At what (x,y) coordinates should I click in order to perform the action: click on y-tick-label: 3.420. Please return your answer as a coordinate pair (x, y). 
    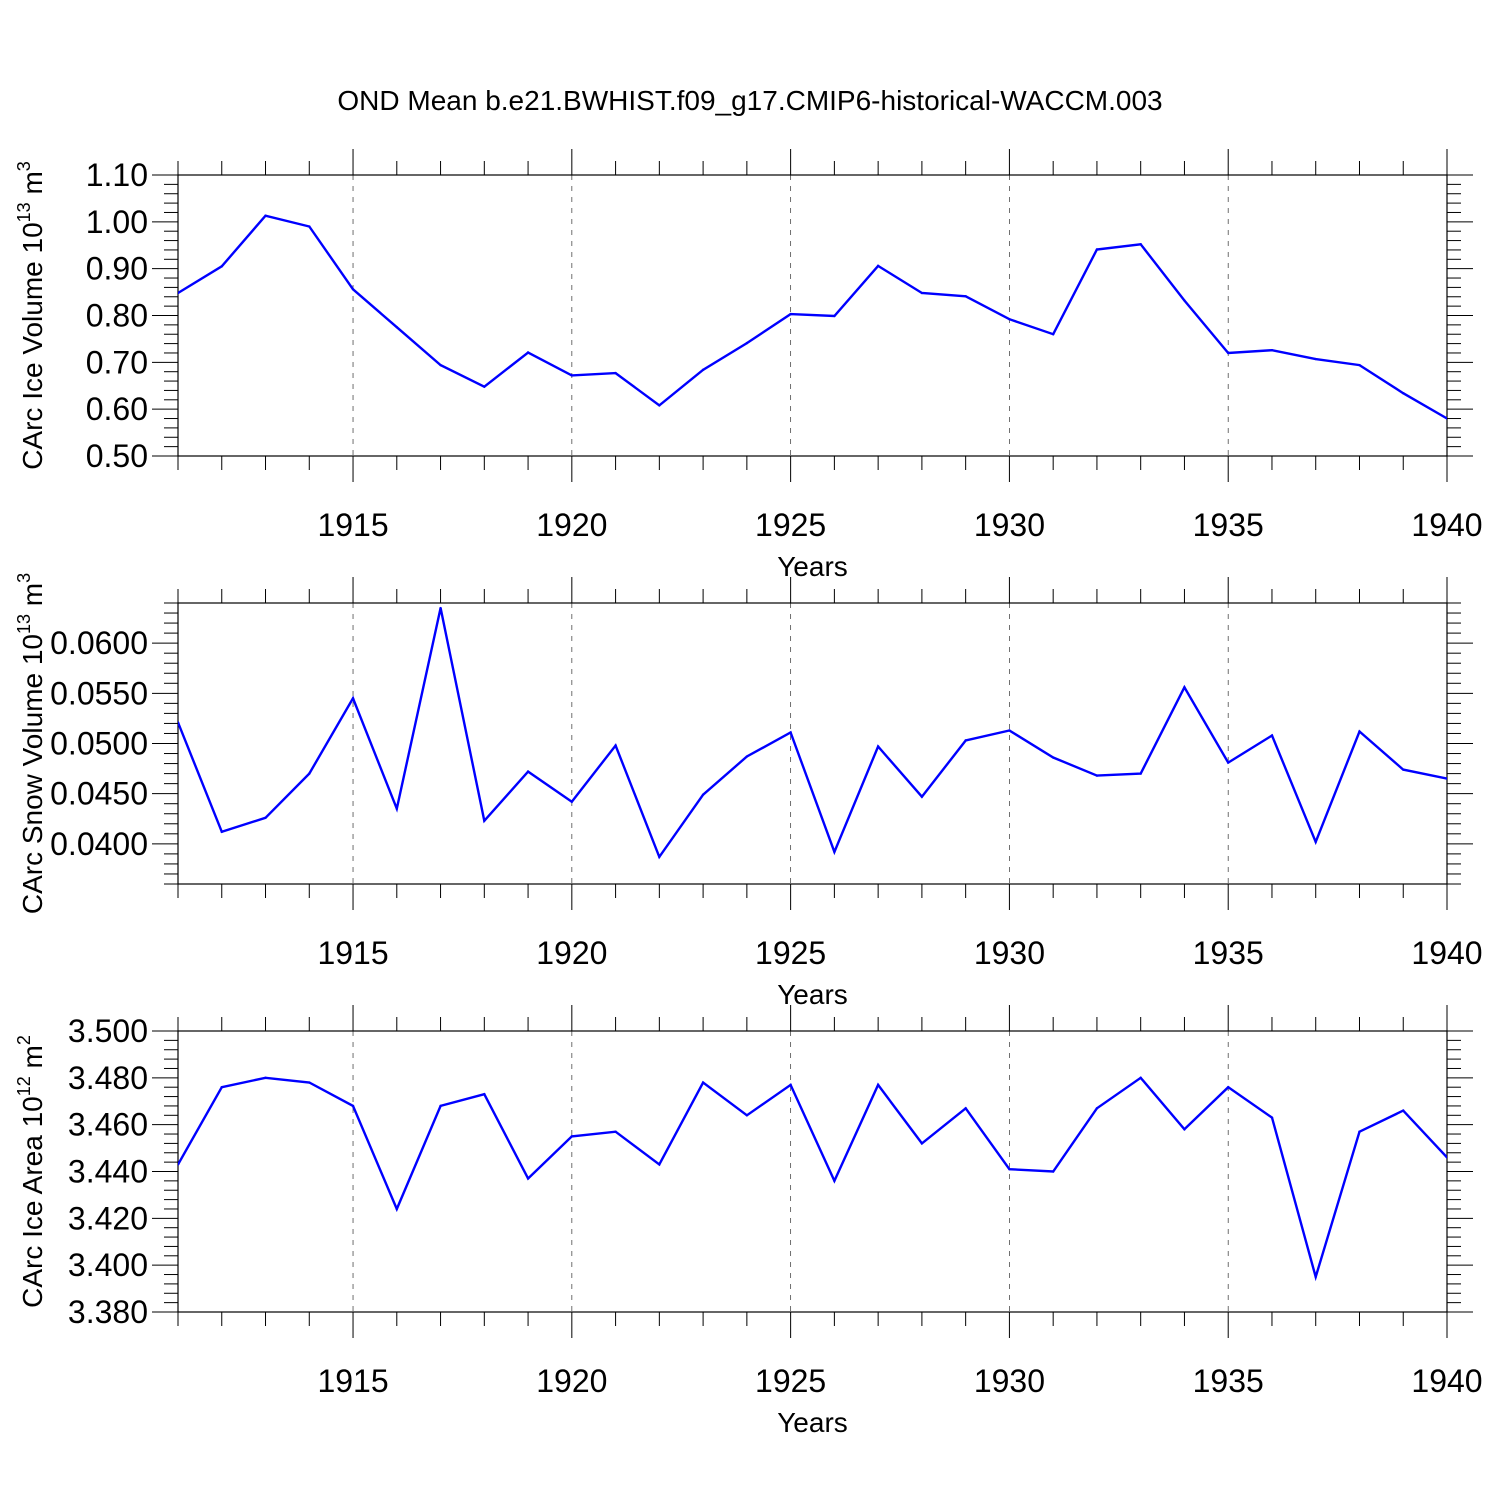
    Looking at the image, I should click on (108, 1218).